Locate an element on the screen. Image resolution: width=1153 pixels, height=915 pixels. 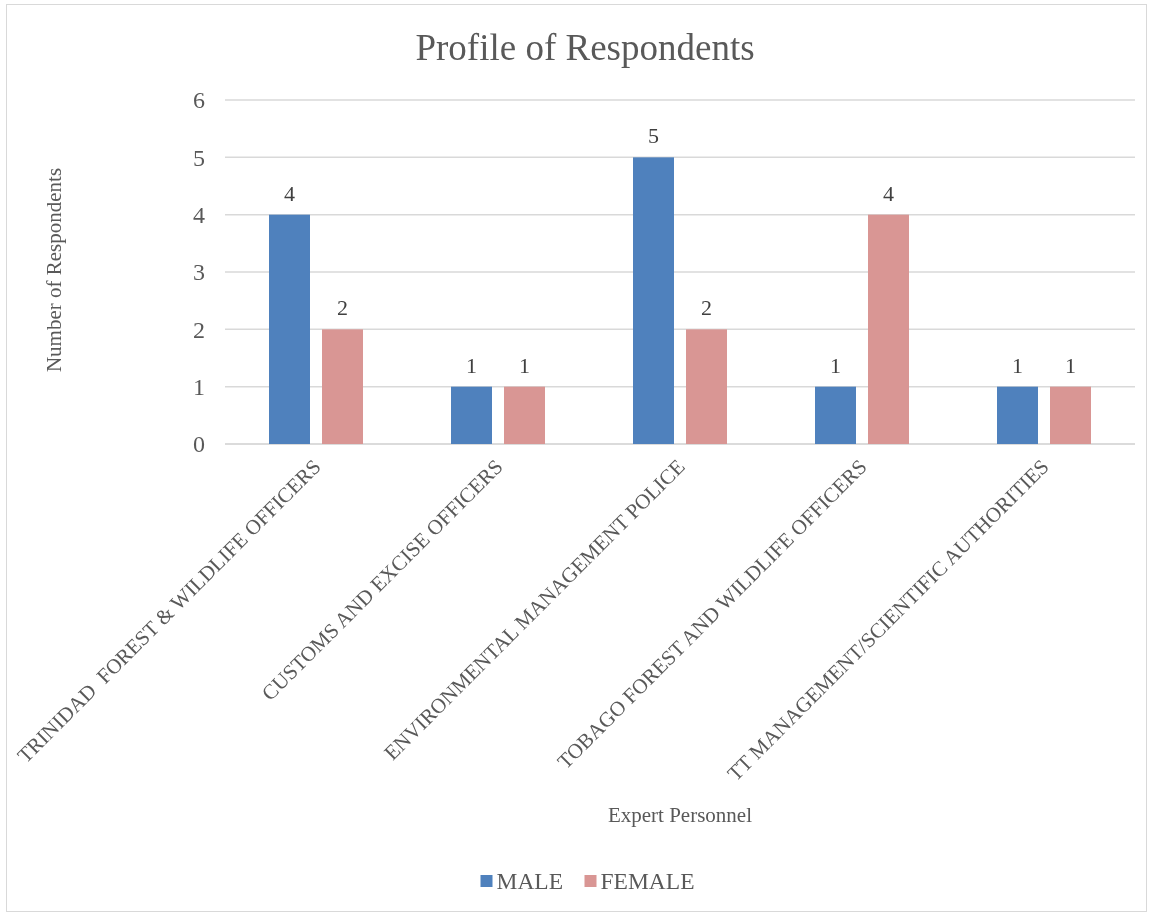
x-axis-title: Expert Personnel is located at coordinates (680, 815).